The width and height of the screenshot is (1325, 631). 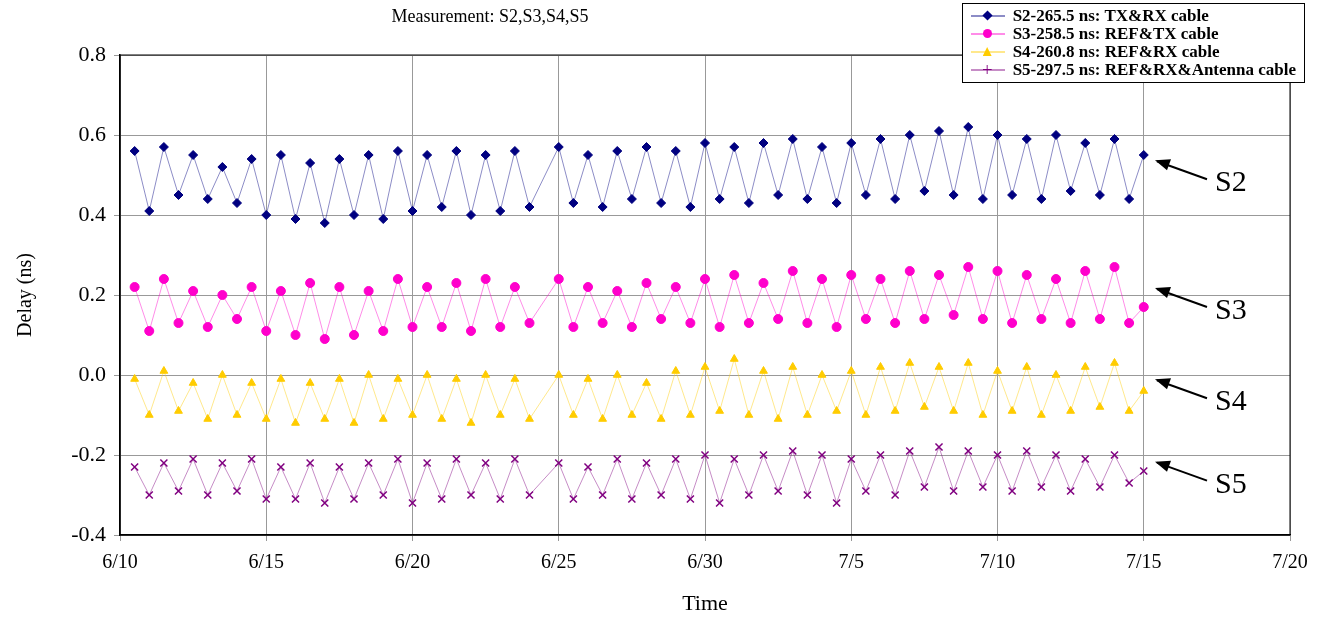 What do you see at coordinates (412, 561) in the screenshot?
I see `x-tick-label: 6/20` at bounding box center [412, 561].